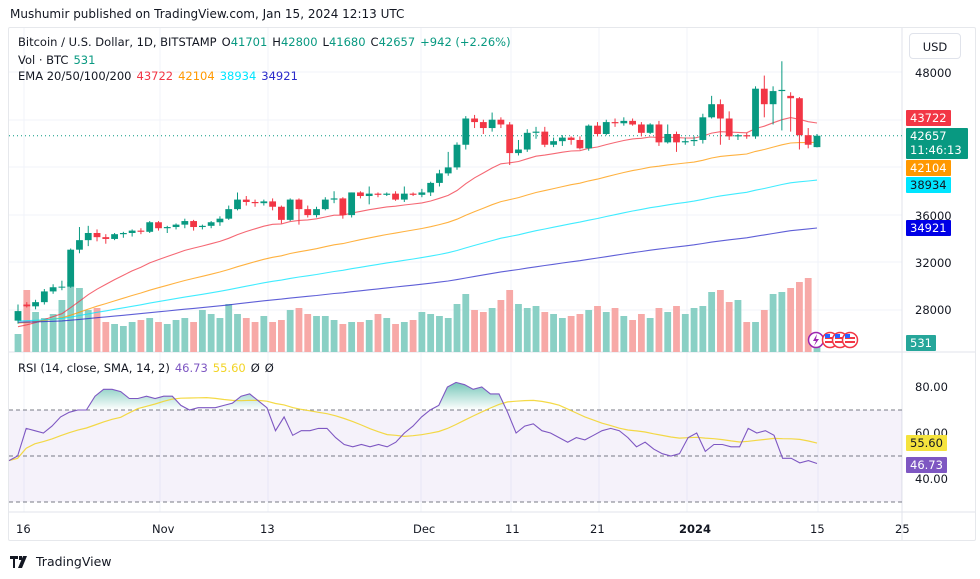  What do you see at coordinates (928, 136) in the screenshot?
I see `last-price: 42657` at bounding box center [928, 136].